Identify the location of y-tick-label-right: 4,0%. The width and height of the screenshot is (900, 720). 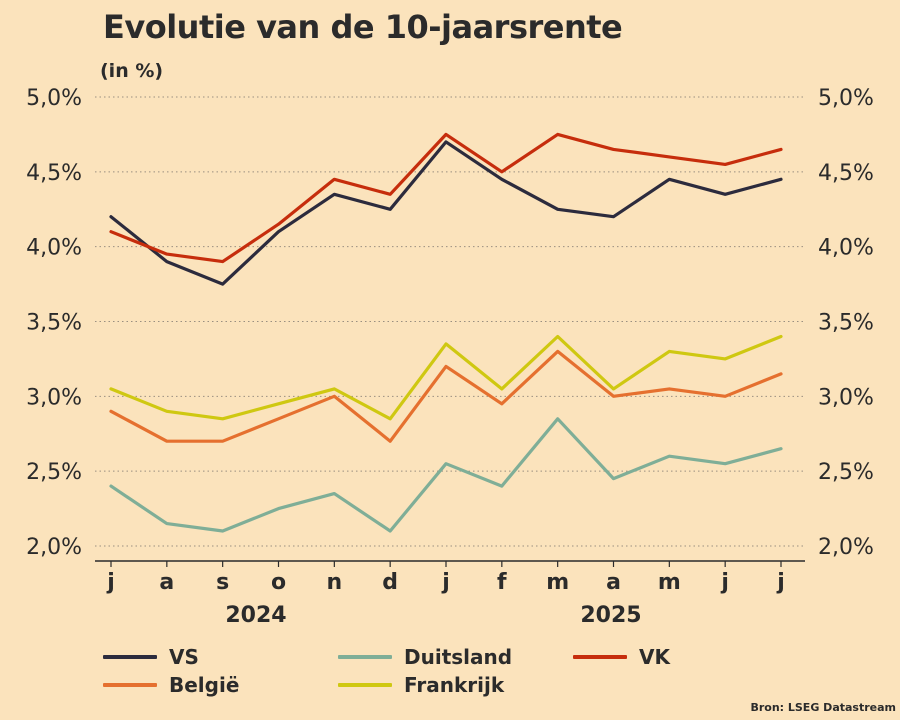
(846, 248).